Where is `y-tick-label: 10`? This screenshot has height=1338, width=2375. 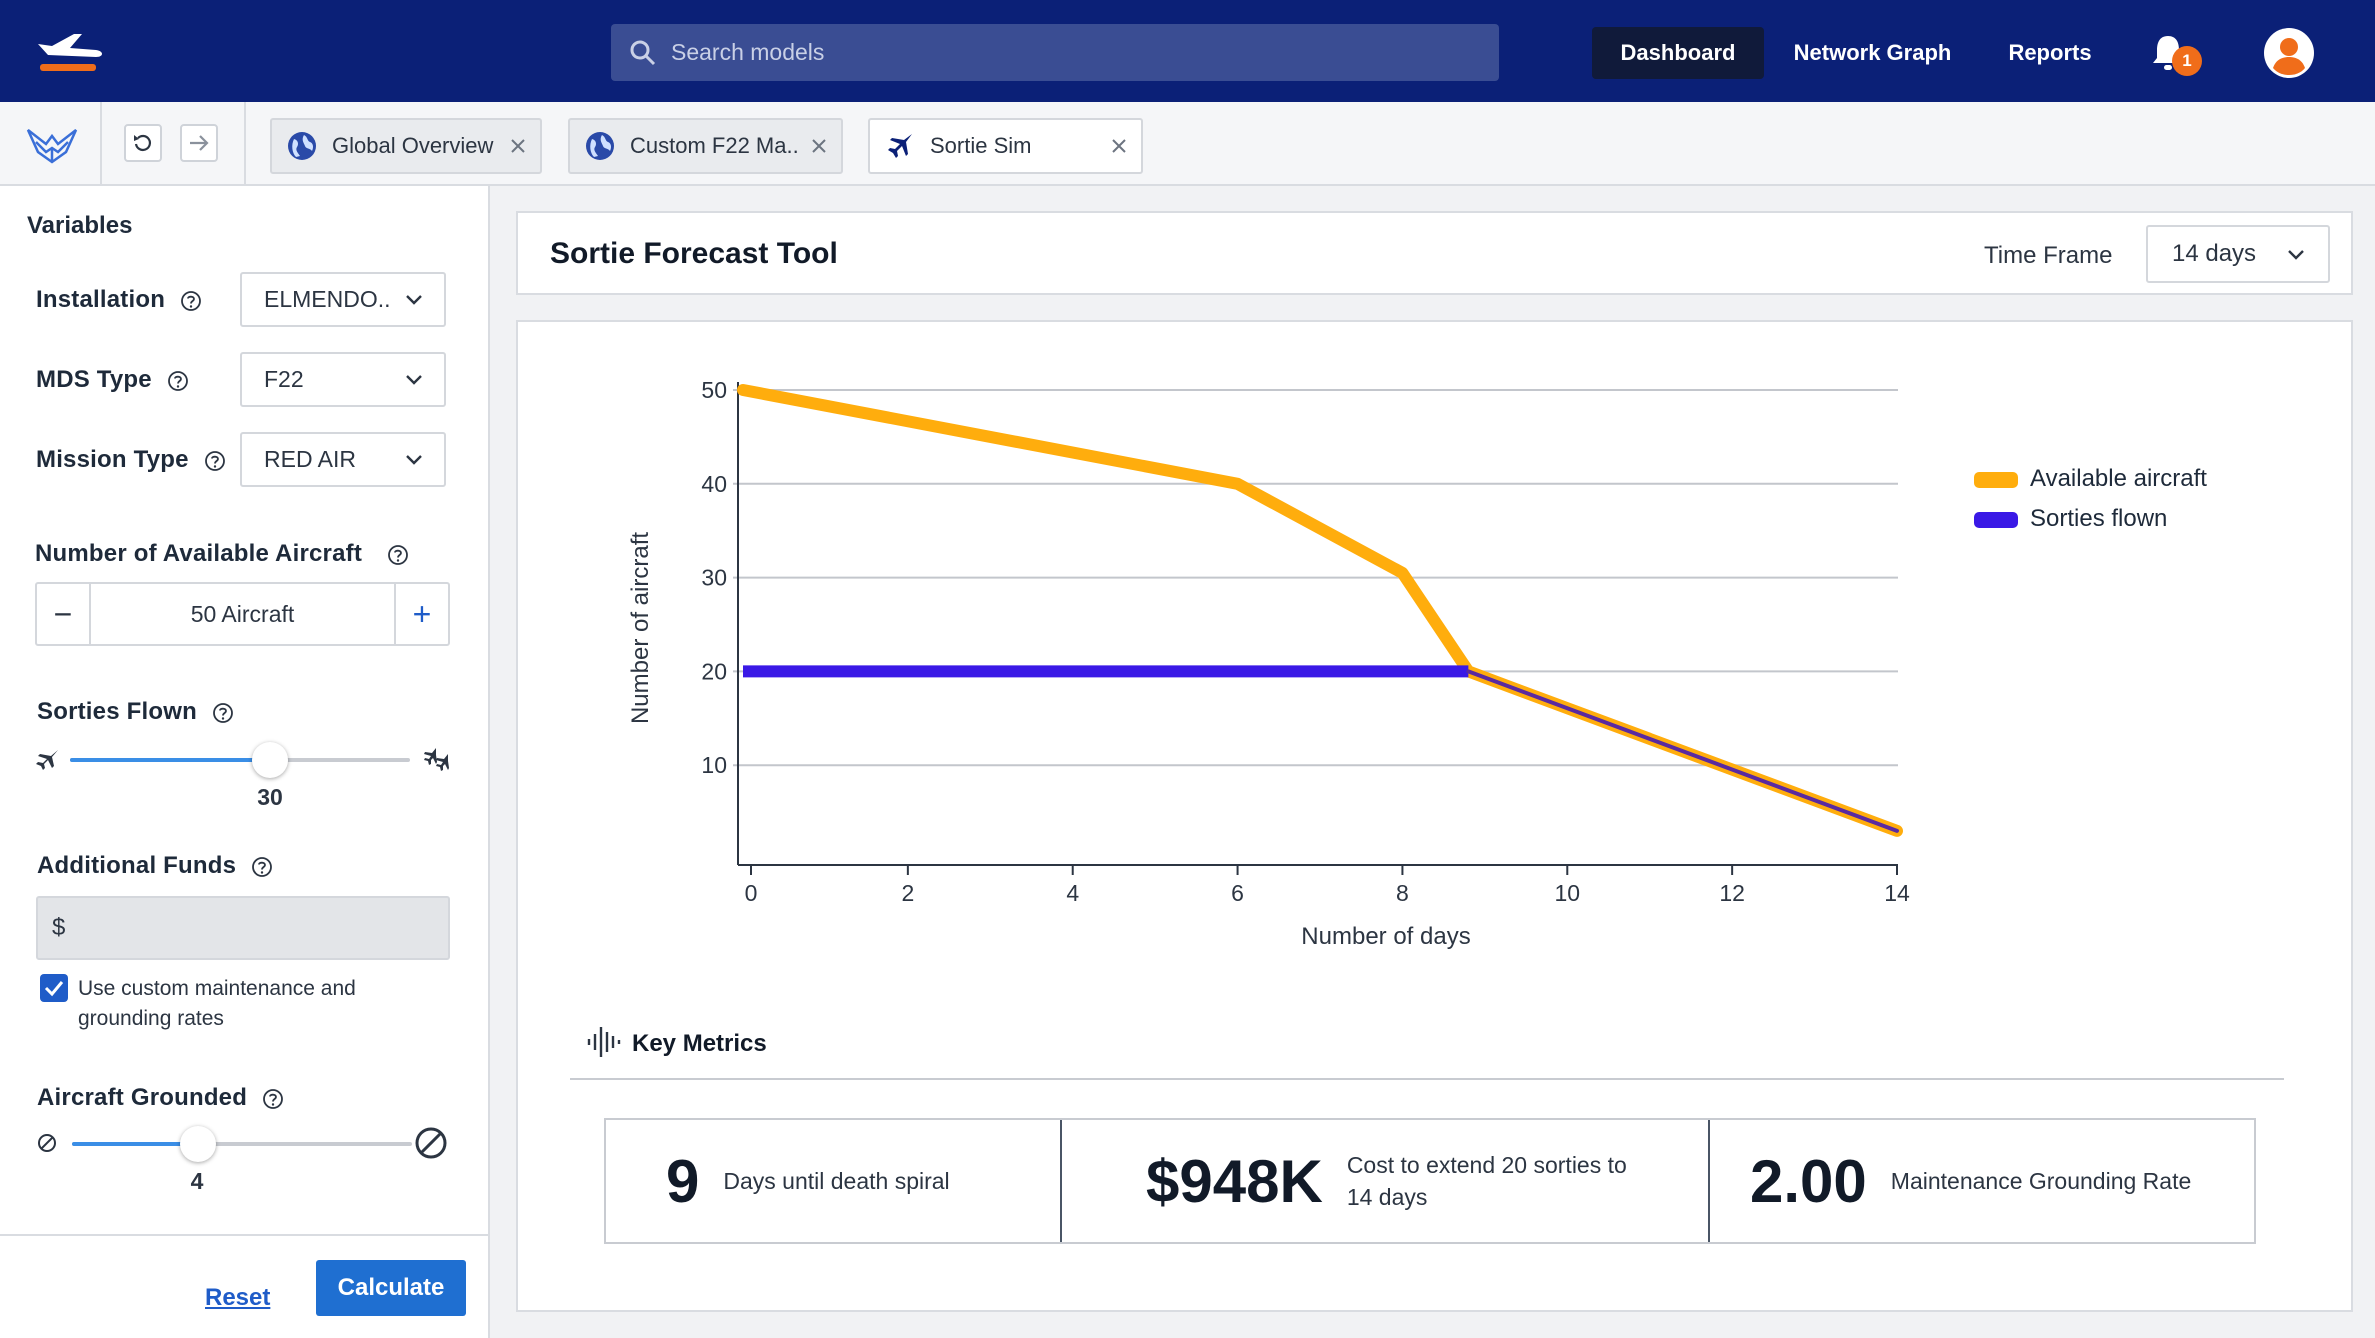 y-tick-label: 10 is located at coordinates (714, 765).